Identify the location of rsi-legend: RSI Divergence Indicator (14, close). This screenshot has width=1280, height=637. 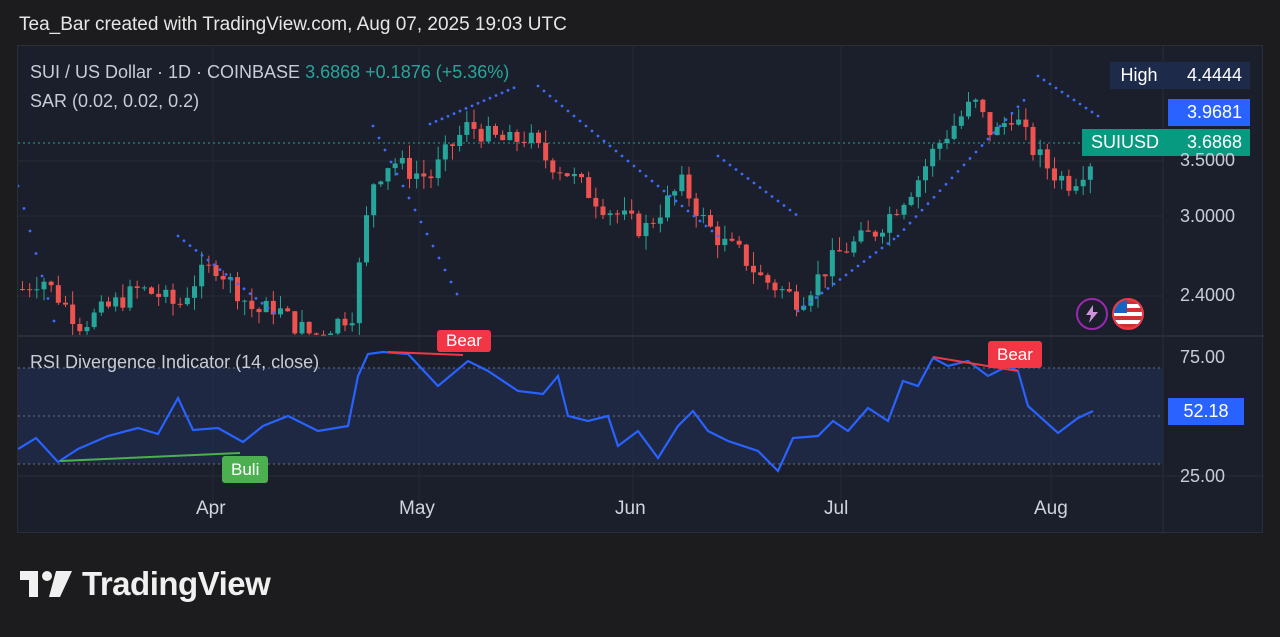
(175, 362).